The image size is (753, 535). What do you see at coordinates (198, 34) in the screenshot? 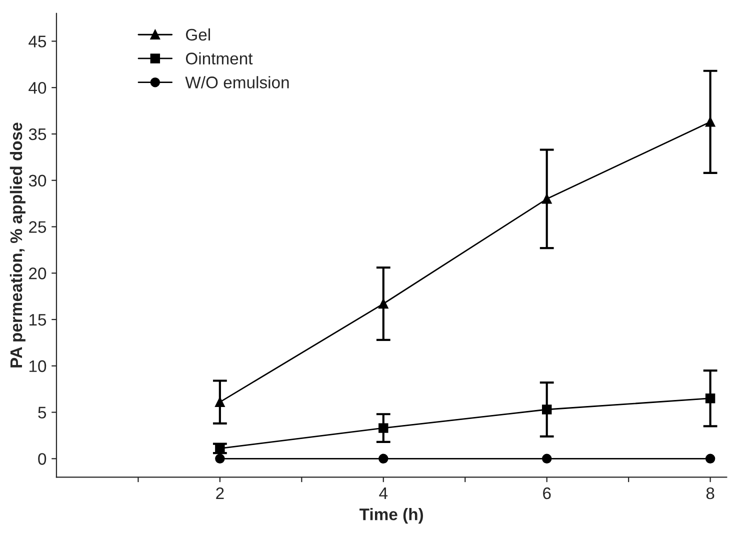
I see `legend-label: Gel` at bounding box center [198, 34].